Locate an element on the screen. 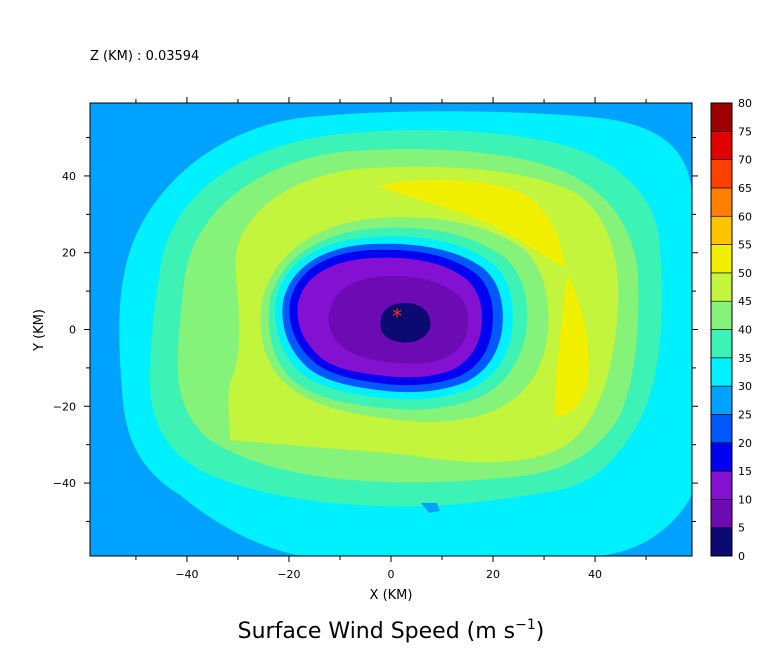 This screenshot has width=768, height=662. colorbar-label: 45 is located at coordinates (745, 301).